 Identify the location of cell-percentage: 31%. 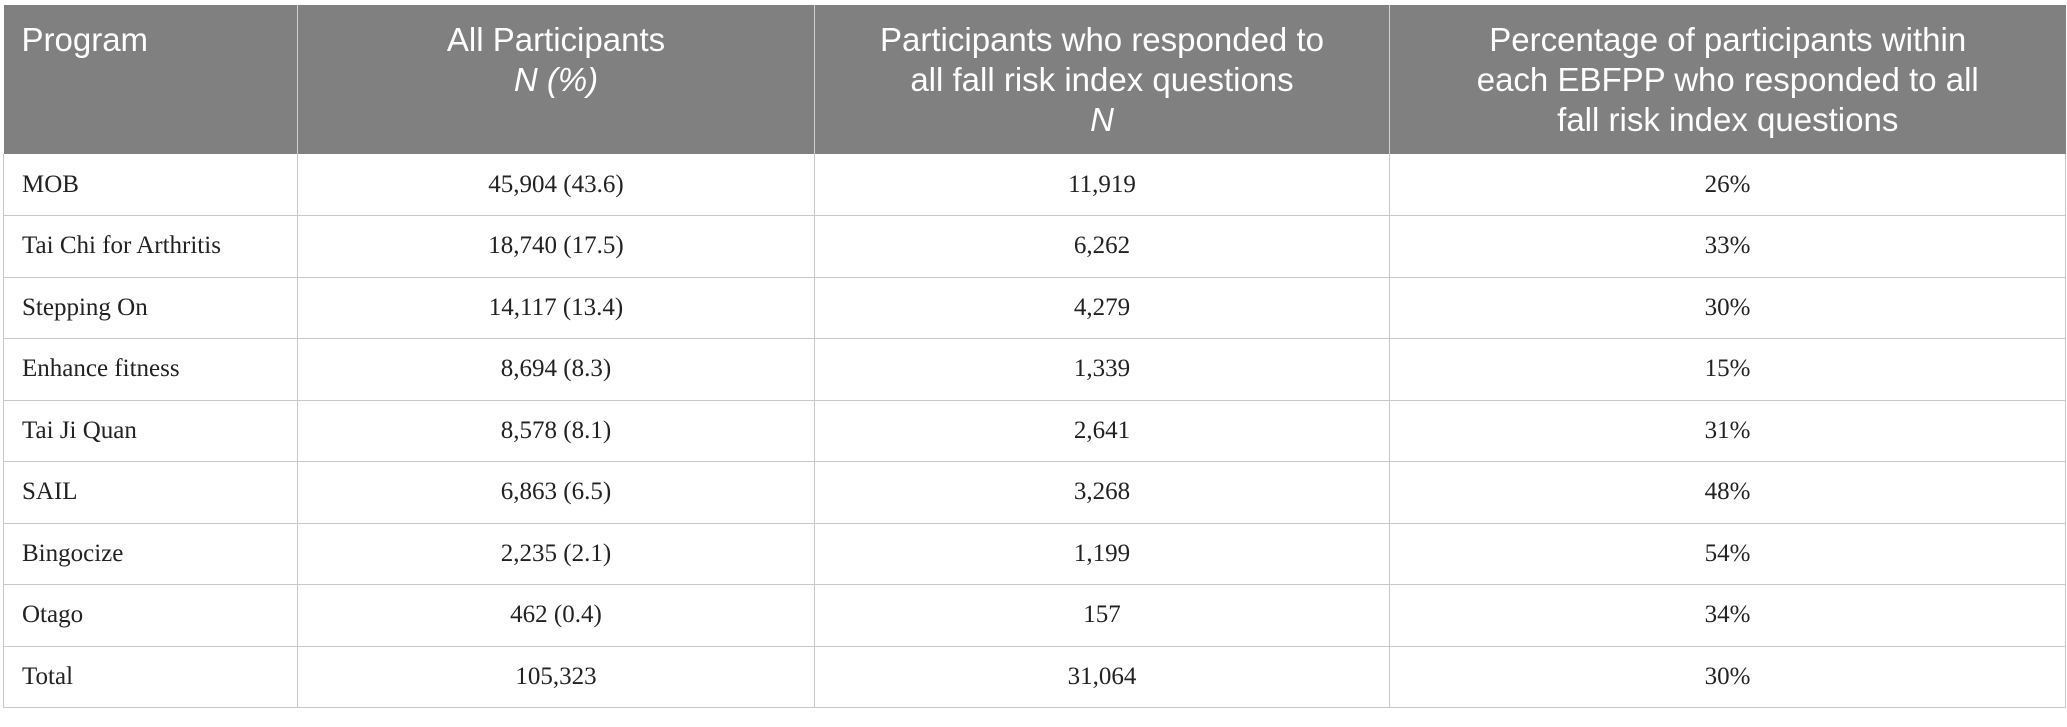
(1727, 431).